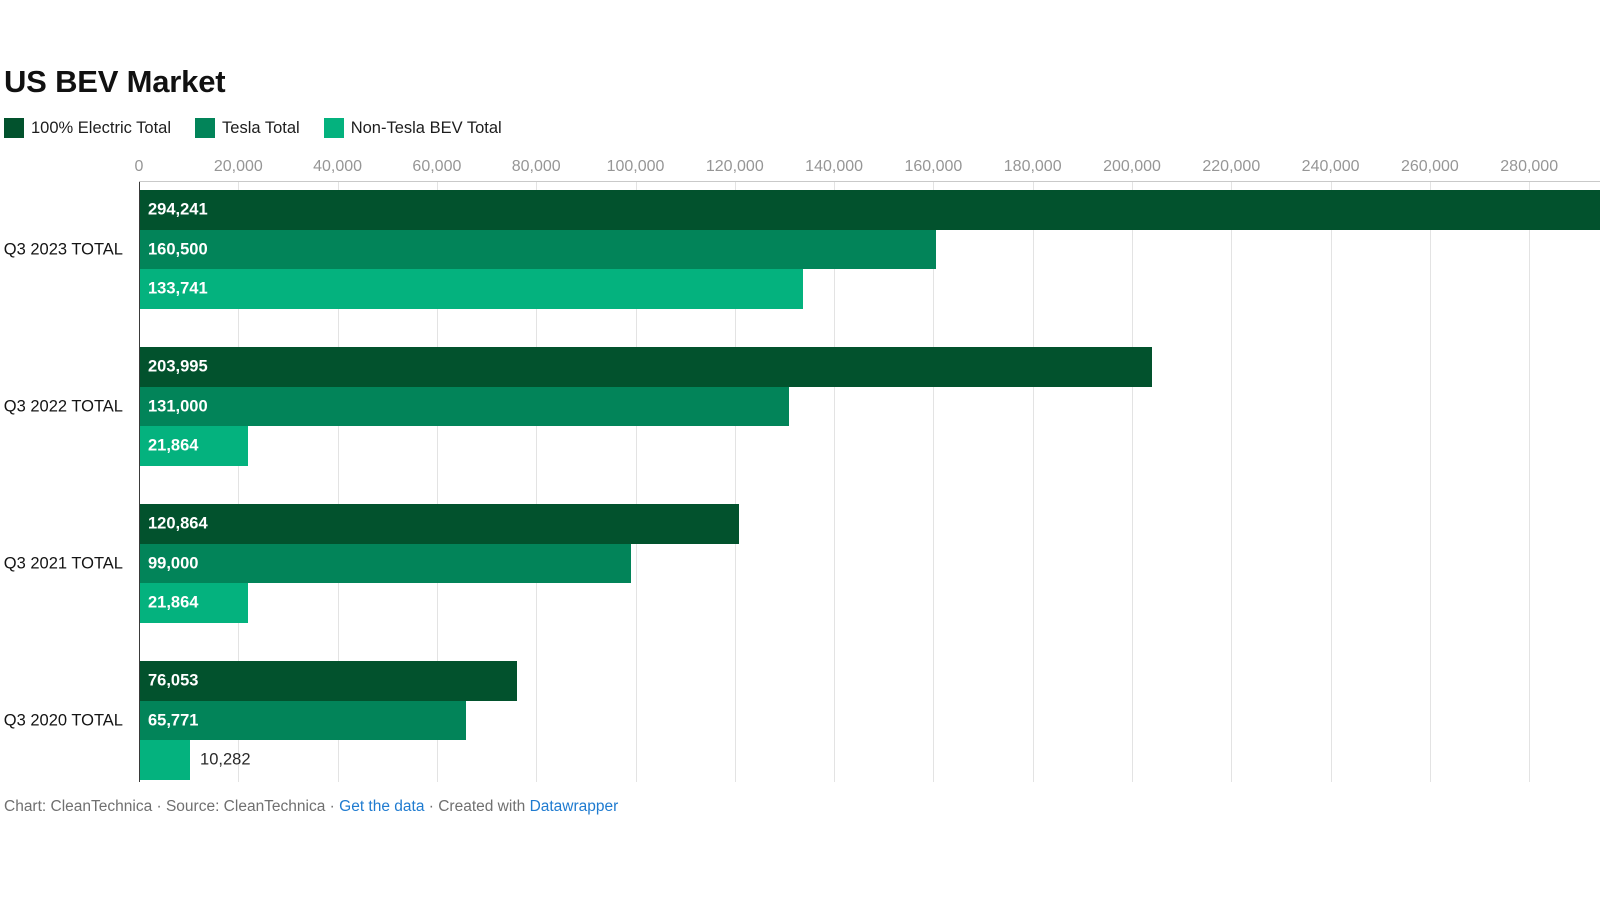 The image size is (1600, 900). Describe the element at coordinates (834, 166) in the screenshot. I see `x-tick-label: 140,000` at that location.